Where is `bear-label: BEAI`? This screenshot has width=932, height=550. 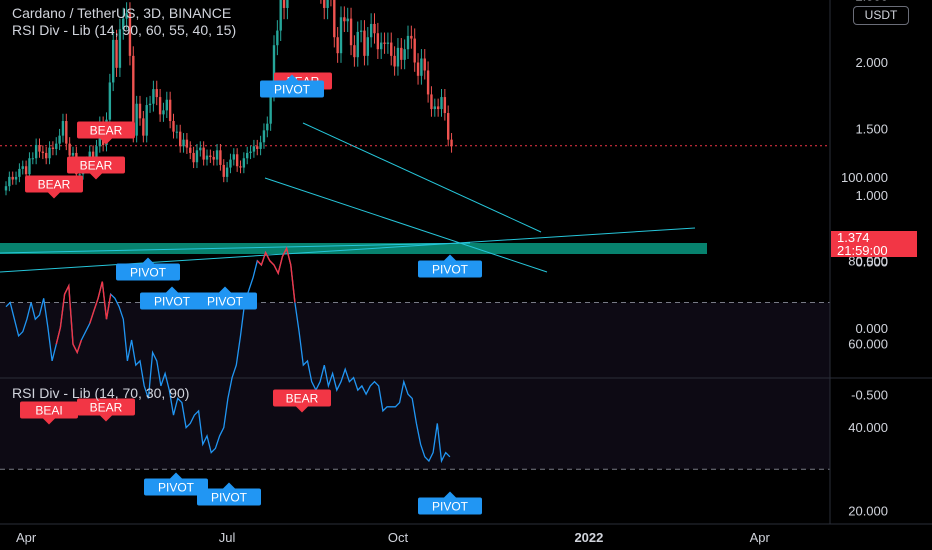
bear-label: BEAI is located at coordinates (49, 413).